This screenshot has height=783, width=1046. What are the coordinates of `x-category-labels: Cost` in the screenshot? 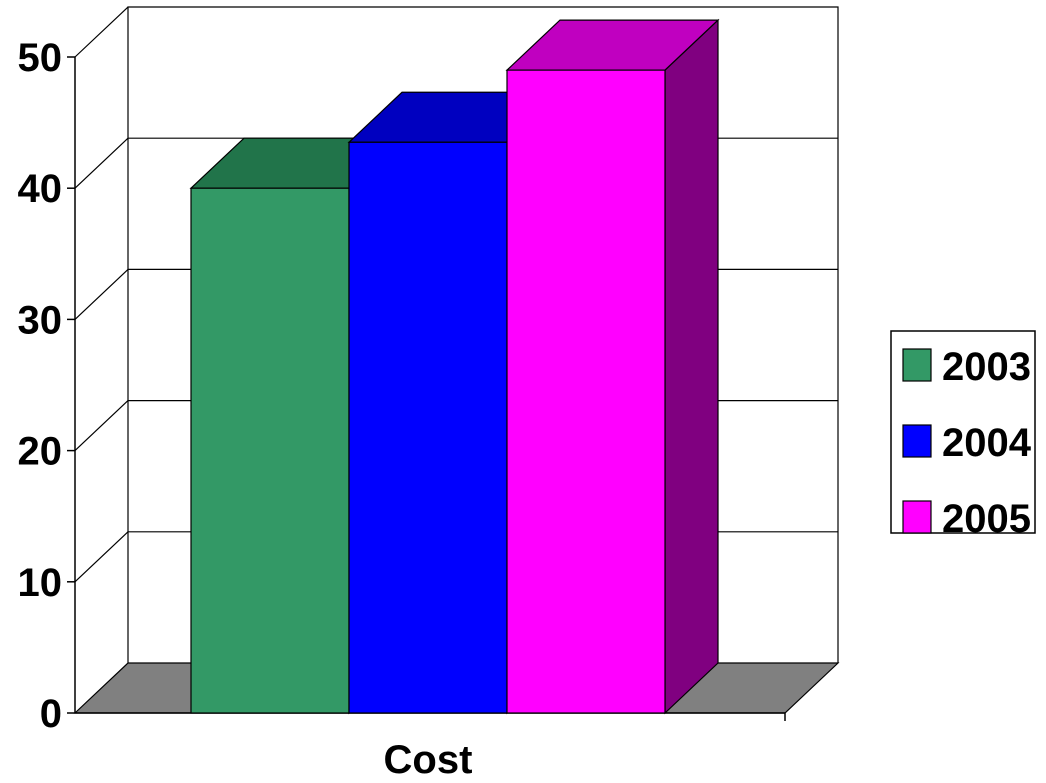 It's located at (428, 760).